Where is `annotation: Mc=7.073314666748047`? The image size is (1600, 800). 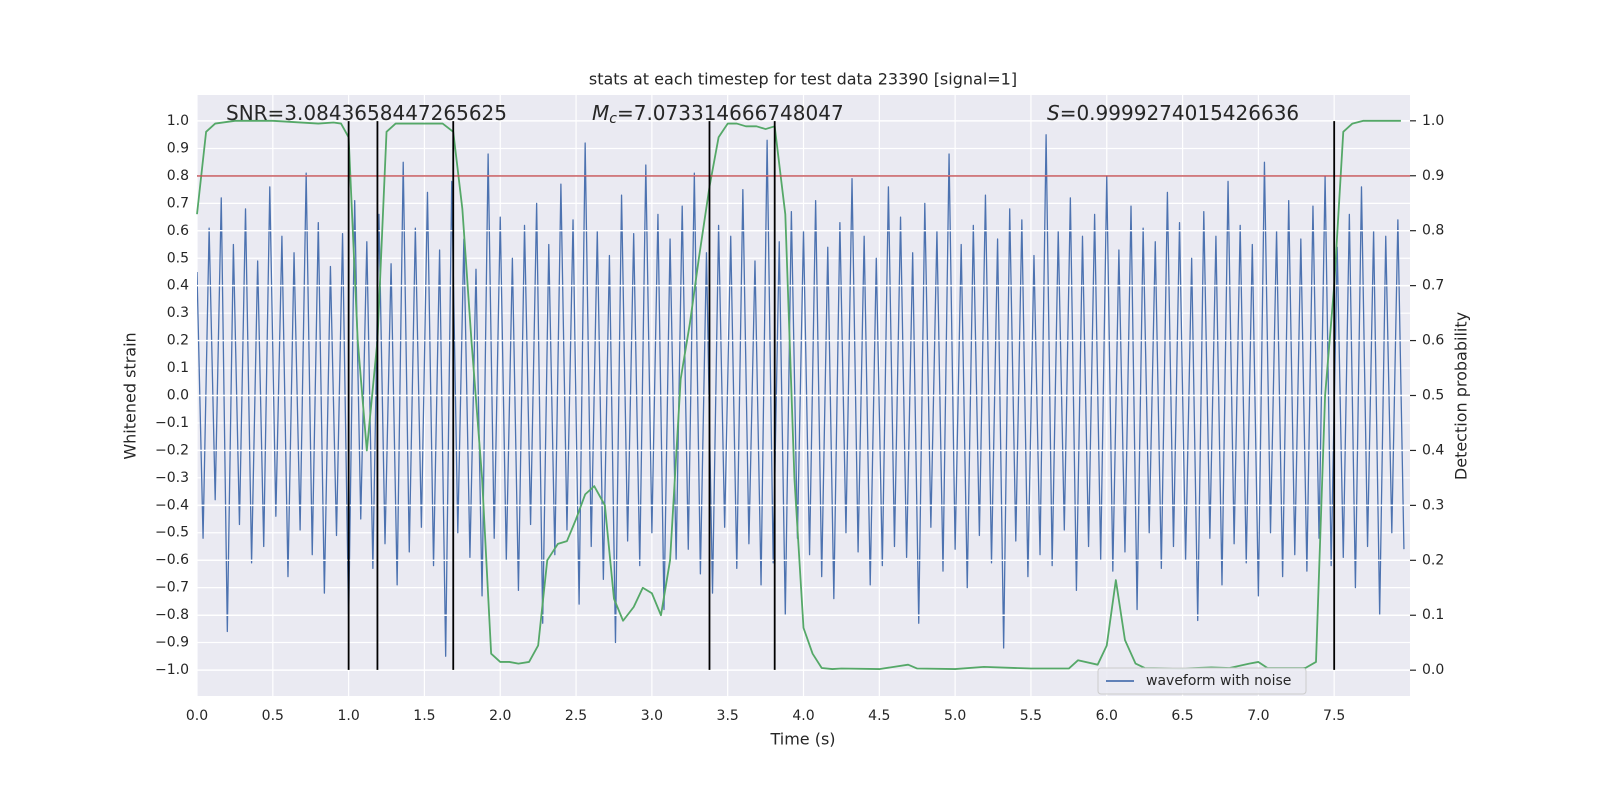 annotation: Mc=7.073314666748047 is located at coordinates (718, 114).